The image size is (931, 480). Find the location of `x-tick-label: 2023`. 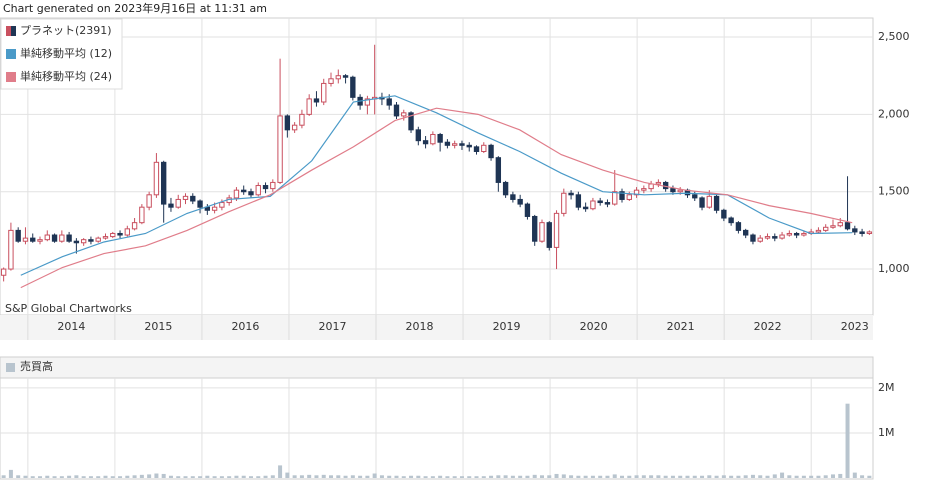

x-tick-label: 2023 is located at coordinates (855, 326).